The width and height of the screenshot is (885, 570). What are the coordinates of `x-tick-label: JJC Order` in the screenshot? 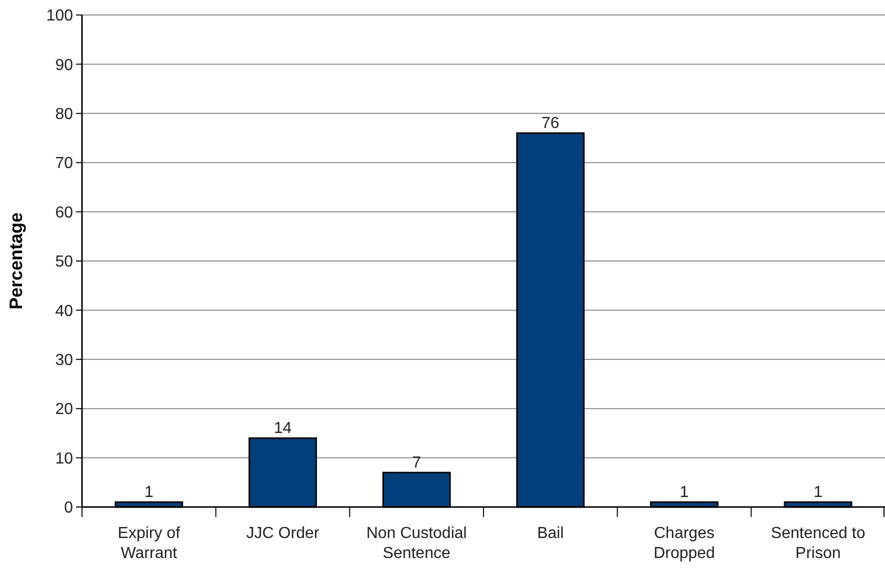 It's located at (283, 533).